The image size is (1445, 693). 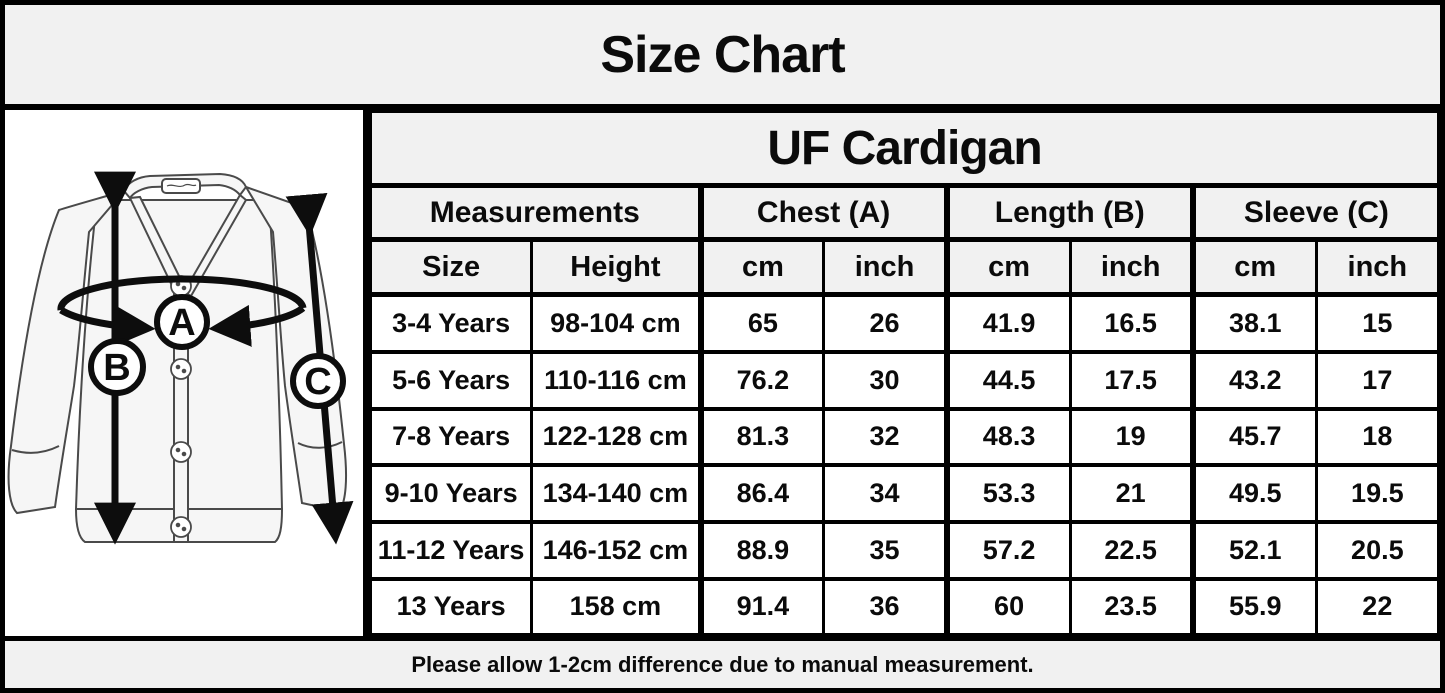 I want to click on col-header-length-cm: cm, so click(x=1007, y=267).